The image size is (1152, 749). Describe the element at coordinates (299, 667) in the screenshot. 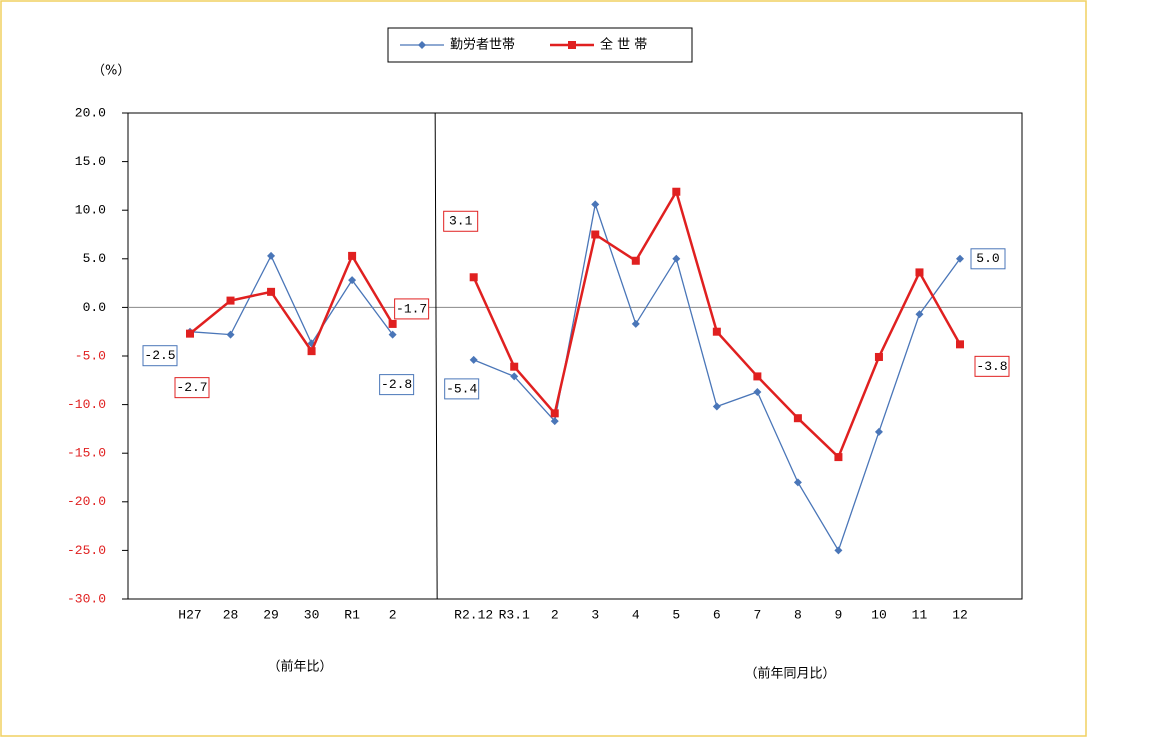

I see `section-label: （前年比）` at that location.